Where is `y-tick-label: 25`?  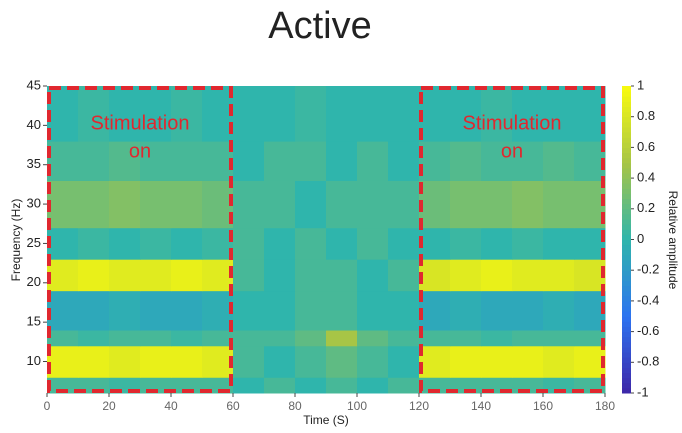 y-tick-label: 25 is located at coordinates (34, 242).